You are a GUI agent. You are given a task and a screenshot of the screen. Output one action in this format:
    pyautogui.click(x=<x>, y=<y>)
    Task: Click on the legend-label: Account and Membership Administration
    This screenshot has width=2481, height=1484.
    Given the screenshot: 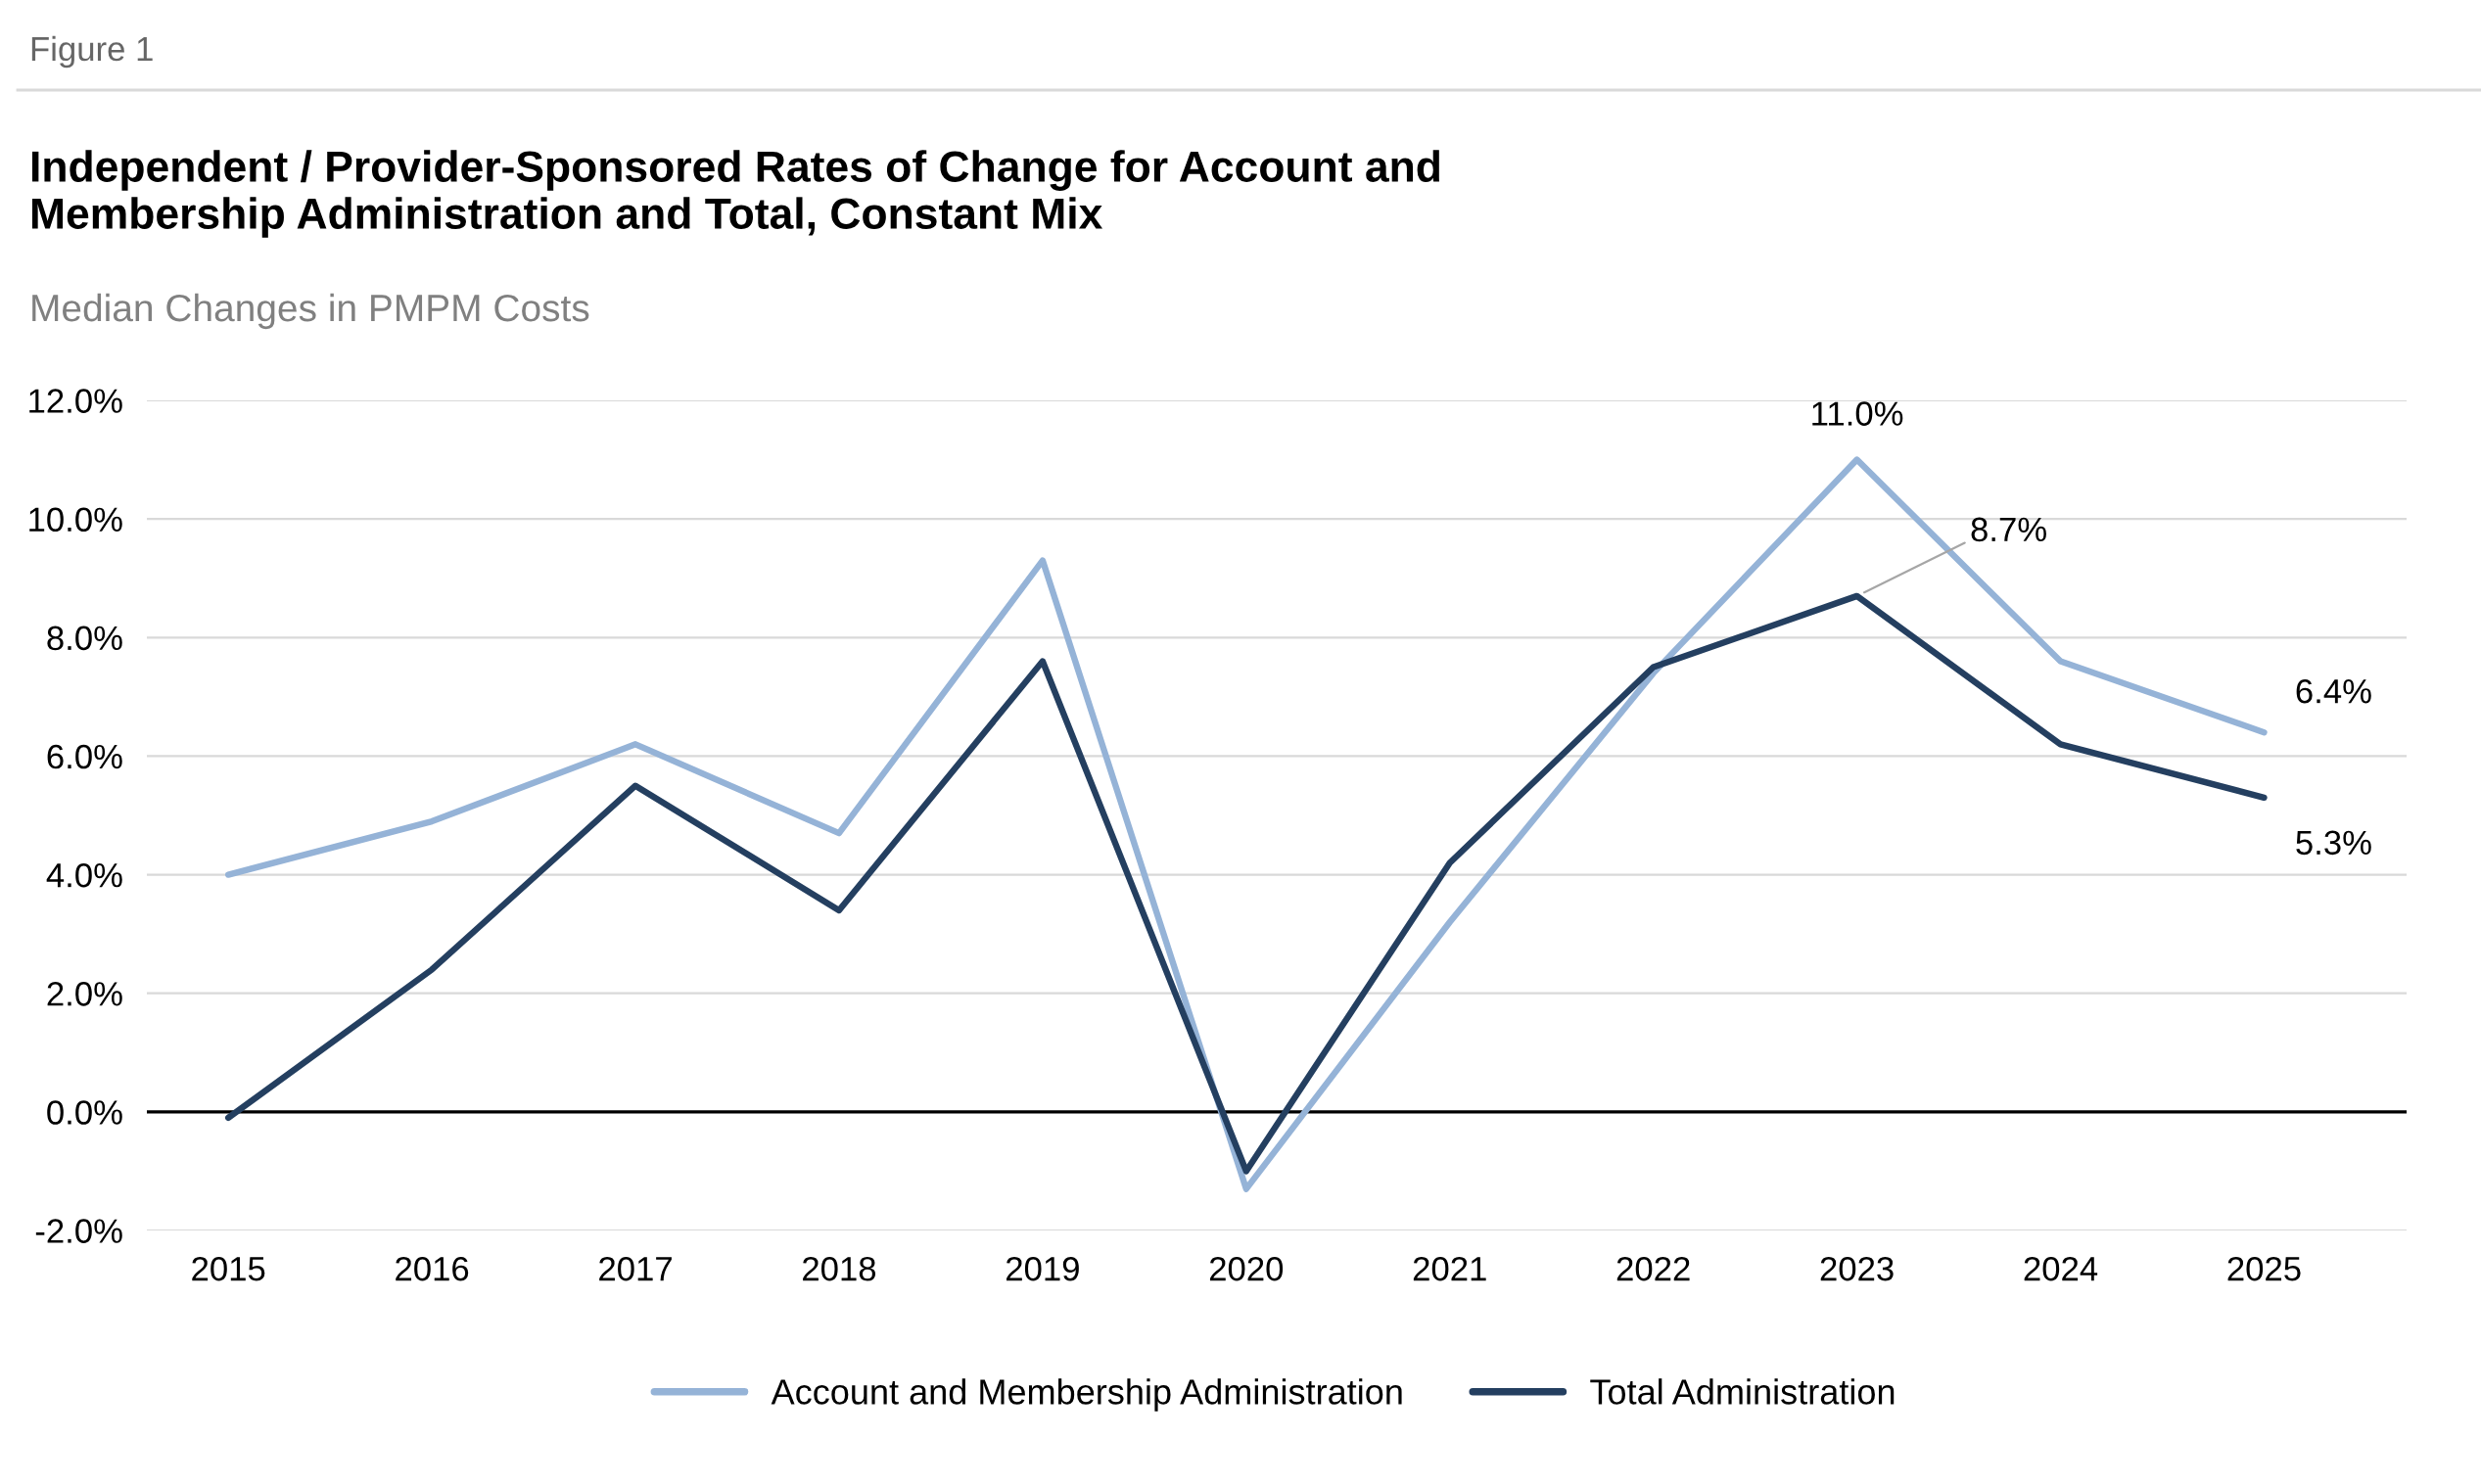 What is the action you would take?
    pyautogui.click(x=1086, y=1395)
    